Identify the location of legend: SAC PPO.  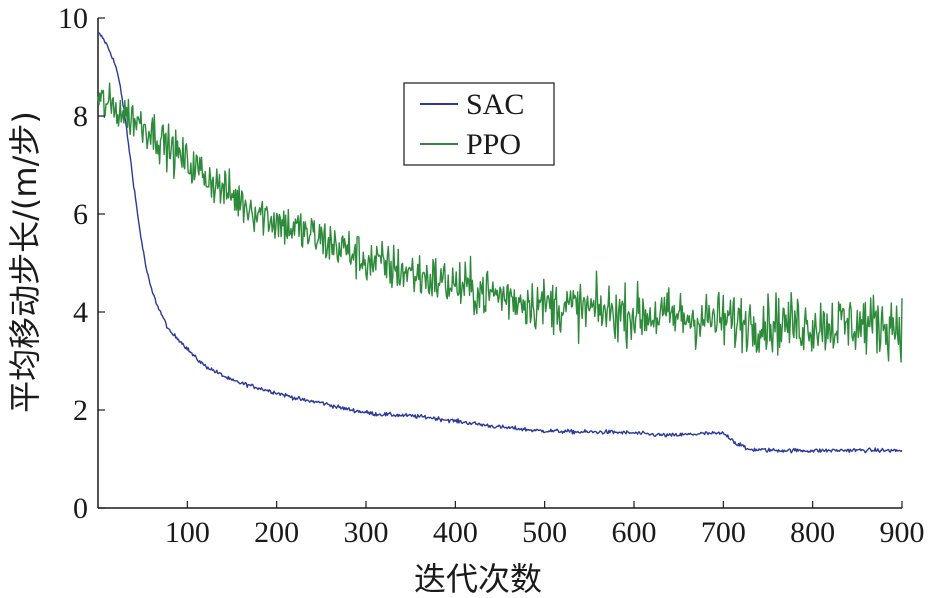
(479, 124).